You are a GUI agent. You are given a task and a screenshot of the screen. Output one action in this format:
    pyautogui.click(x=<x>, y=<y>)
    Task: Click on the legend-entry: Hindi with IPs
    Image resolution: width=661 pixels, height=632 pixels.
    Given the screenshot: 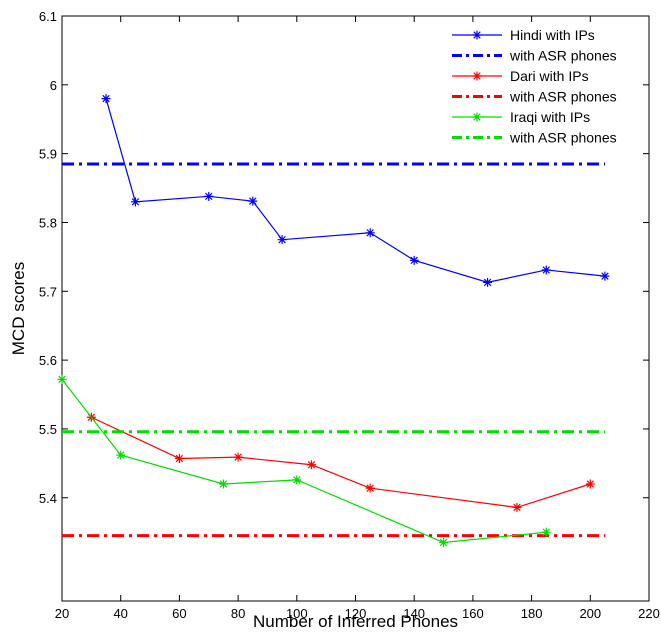 What is the action you would take?
    pyautogui.click(x=523, y=35)
    